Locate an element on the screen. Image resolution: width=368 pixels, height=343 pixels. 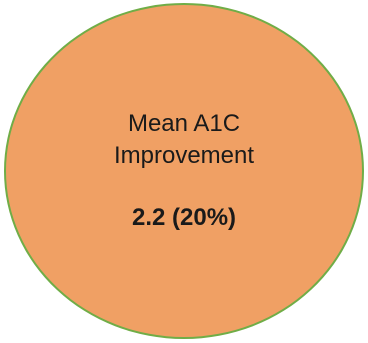
metric-label-line1: Mean A1C is located at coordinates (184, 123).